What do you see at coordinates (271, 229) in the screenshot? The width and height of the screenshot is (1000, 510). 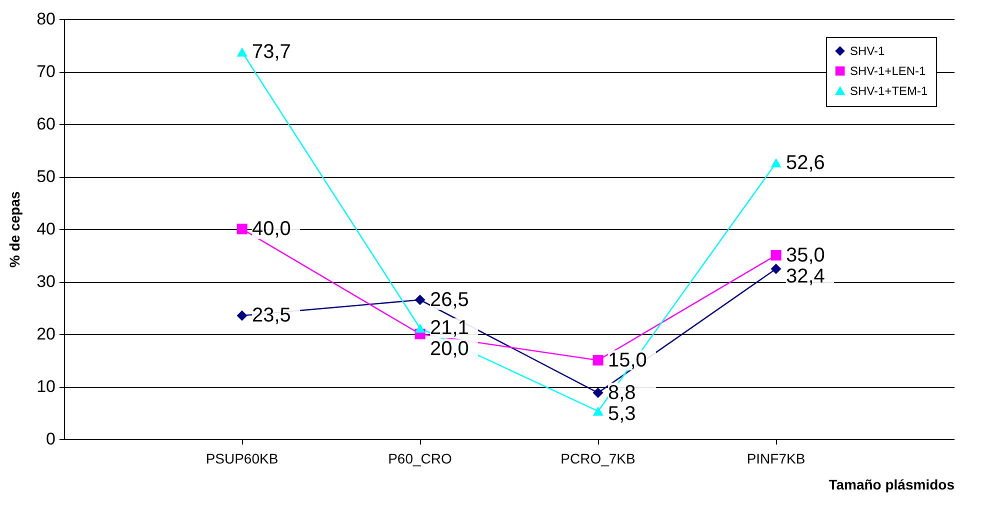 I see `data-label: 40,0` at bounding box center [271, 229].